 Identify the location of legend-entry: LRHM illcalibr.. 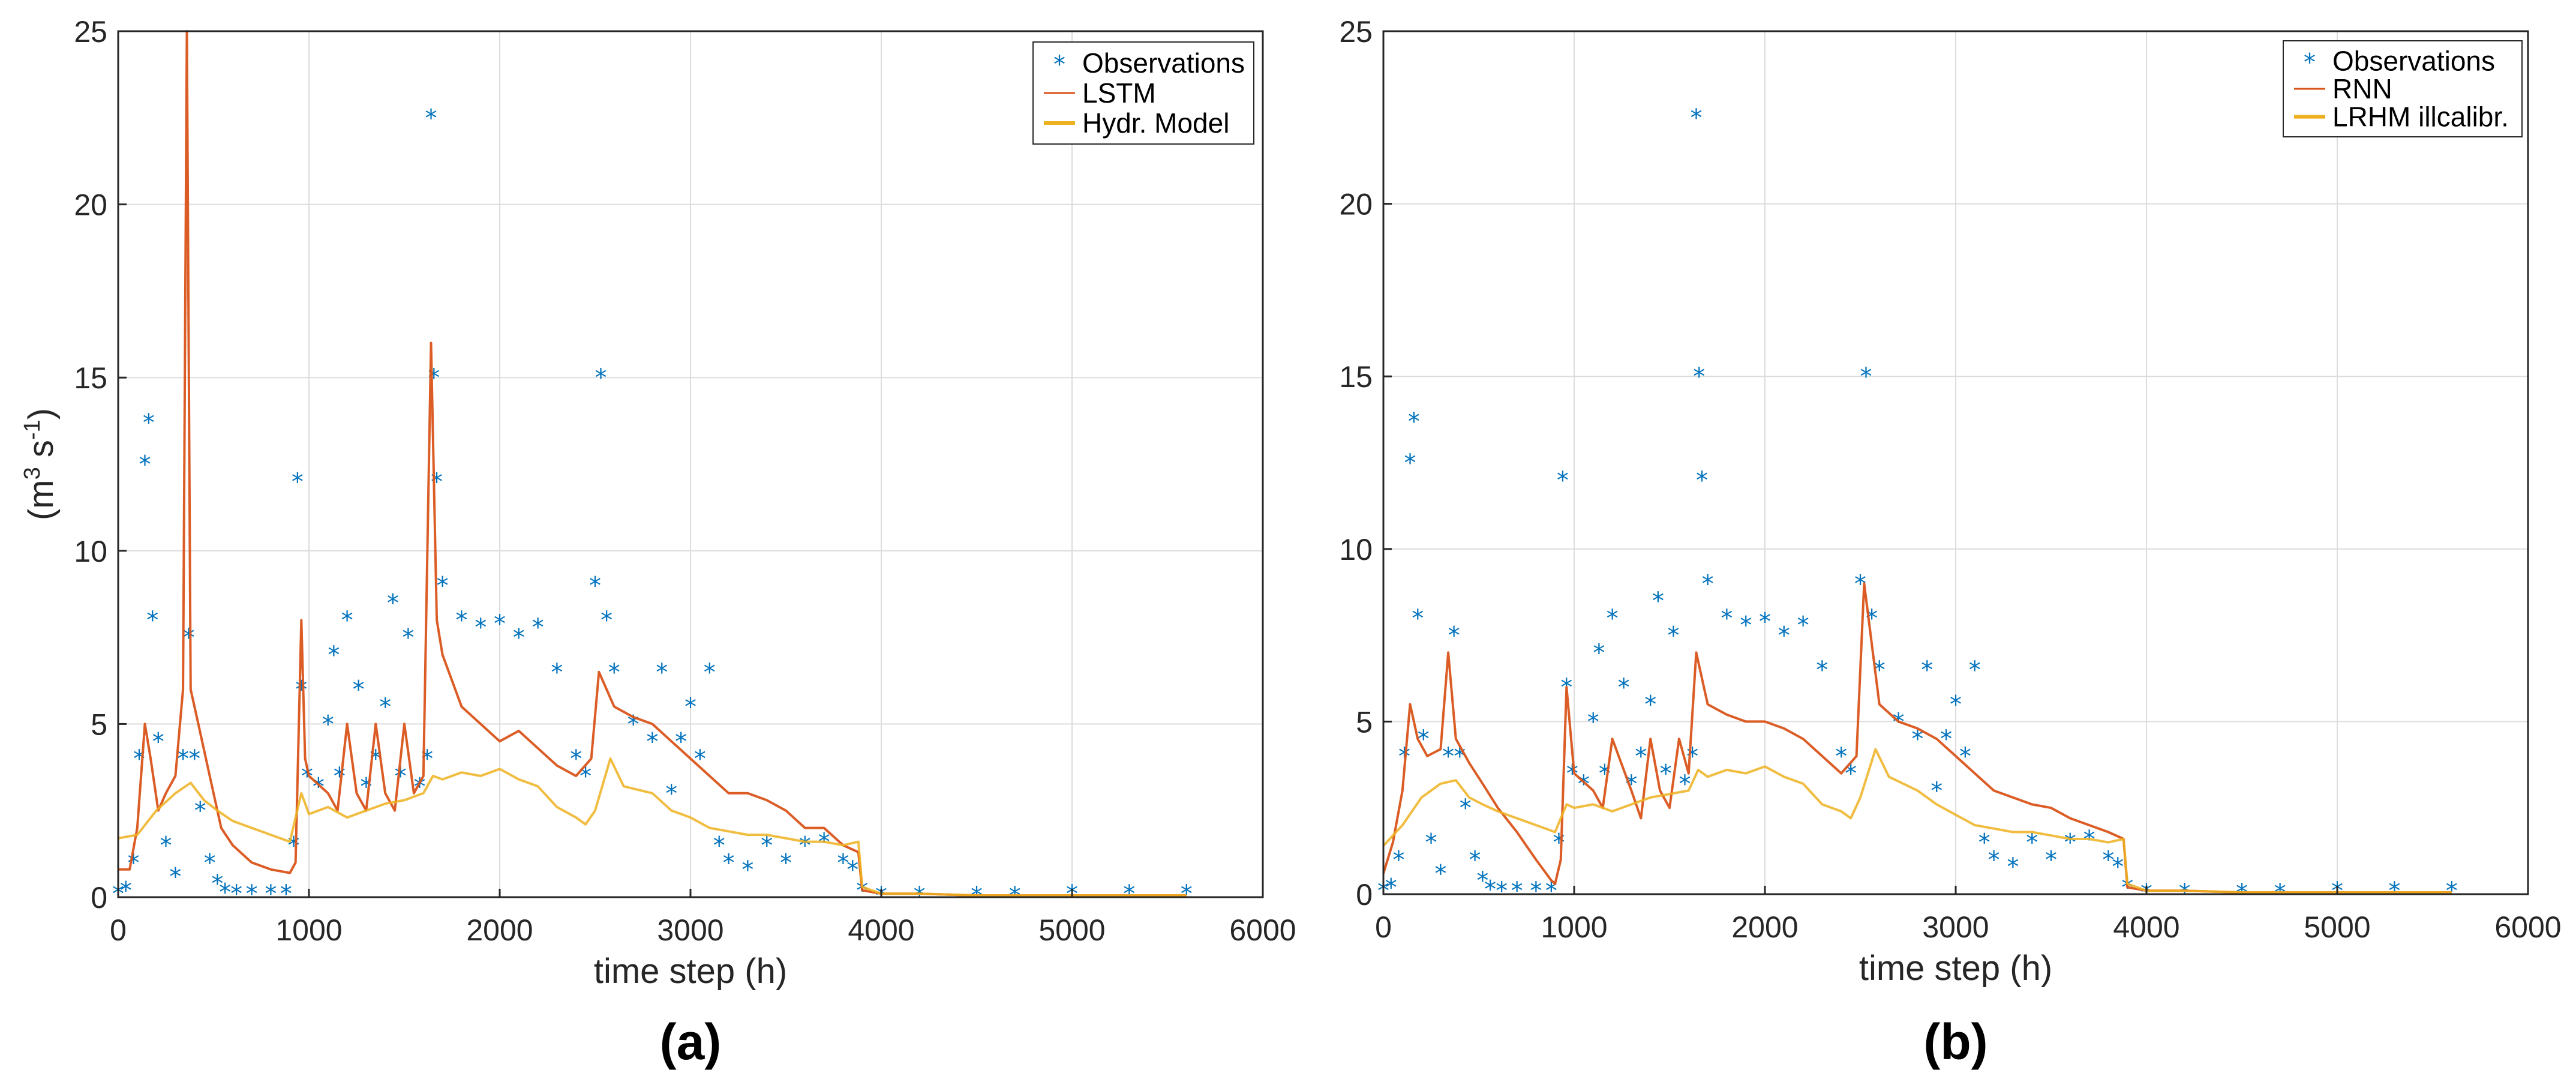
(2420, 117).